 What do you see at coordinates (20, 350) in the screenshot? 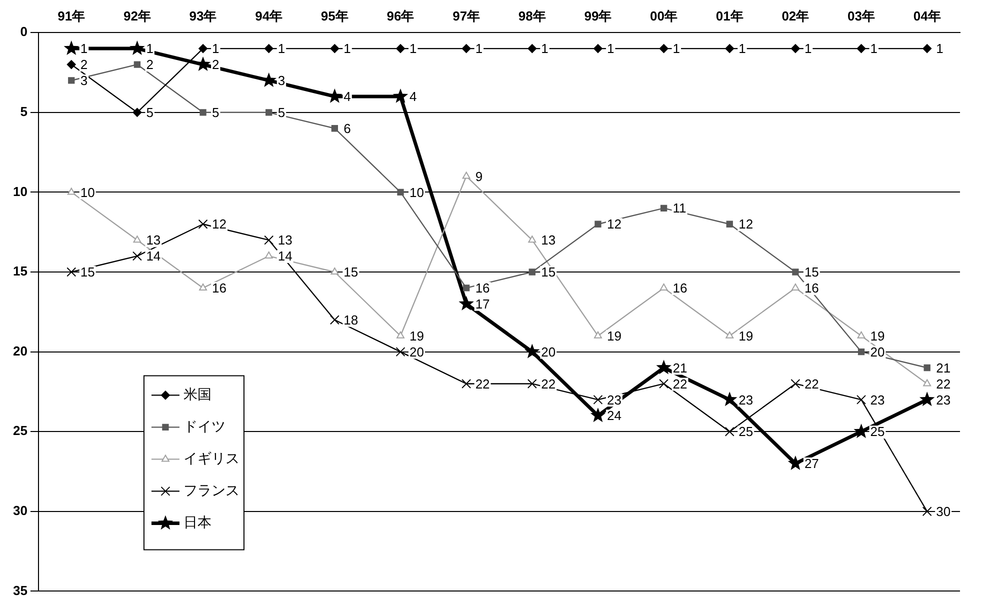
I see `y-tick-label: 20` at bounding box center [20, 350].